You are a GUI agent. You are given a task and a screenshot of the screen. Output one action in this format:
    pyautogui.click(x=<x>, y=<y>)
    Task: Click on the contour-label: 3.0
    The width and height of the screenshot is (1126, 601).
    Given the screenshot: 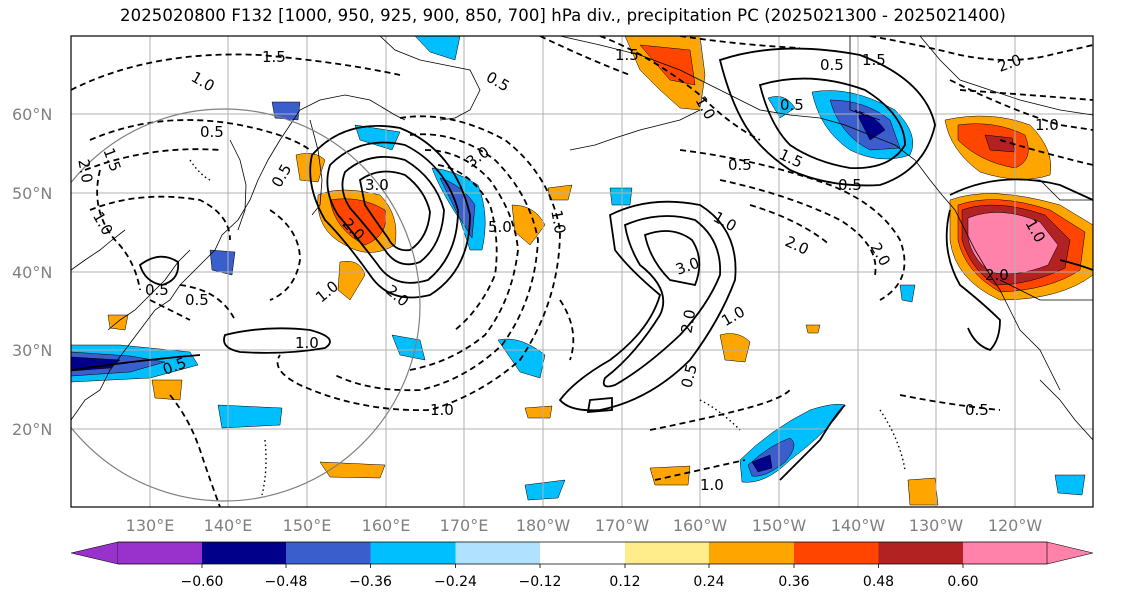 What is the action you would take?
    pyautogui.click(x=377, y=185)
    